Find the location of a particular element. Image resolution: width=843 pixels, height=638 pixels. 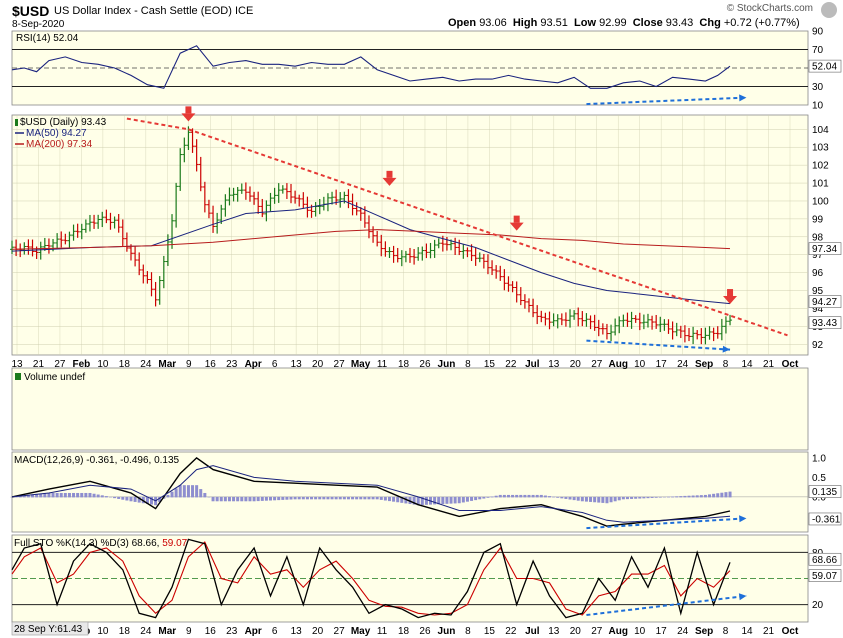

rsi-line is located at coordinates (371, 67).